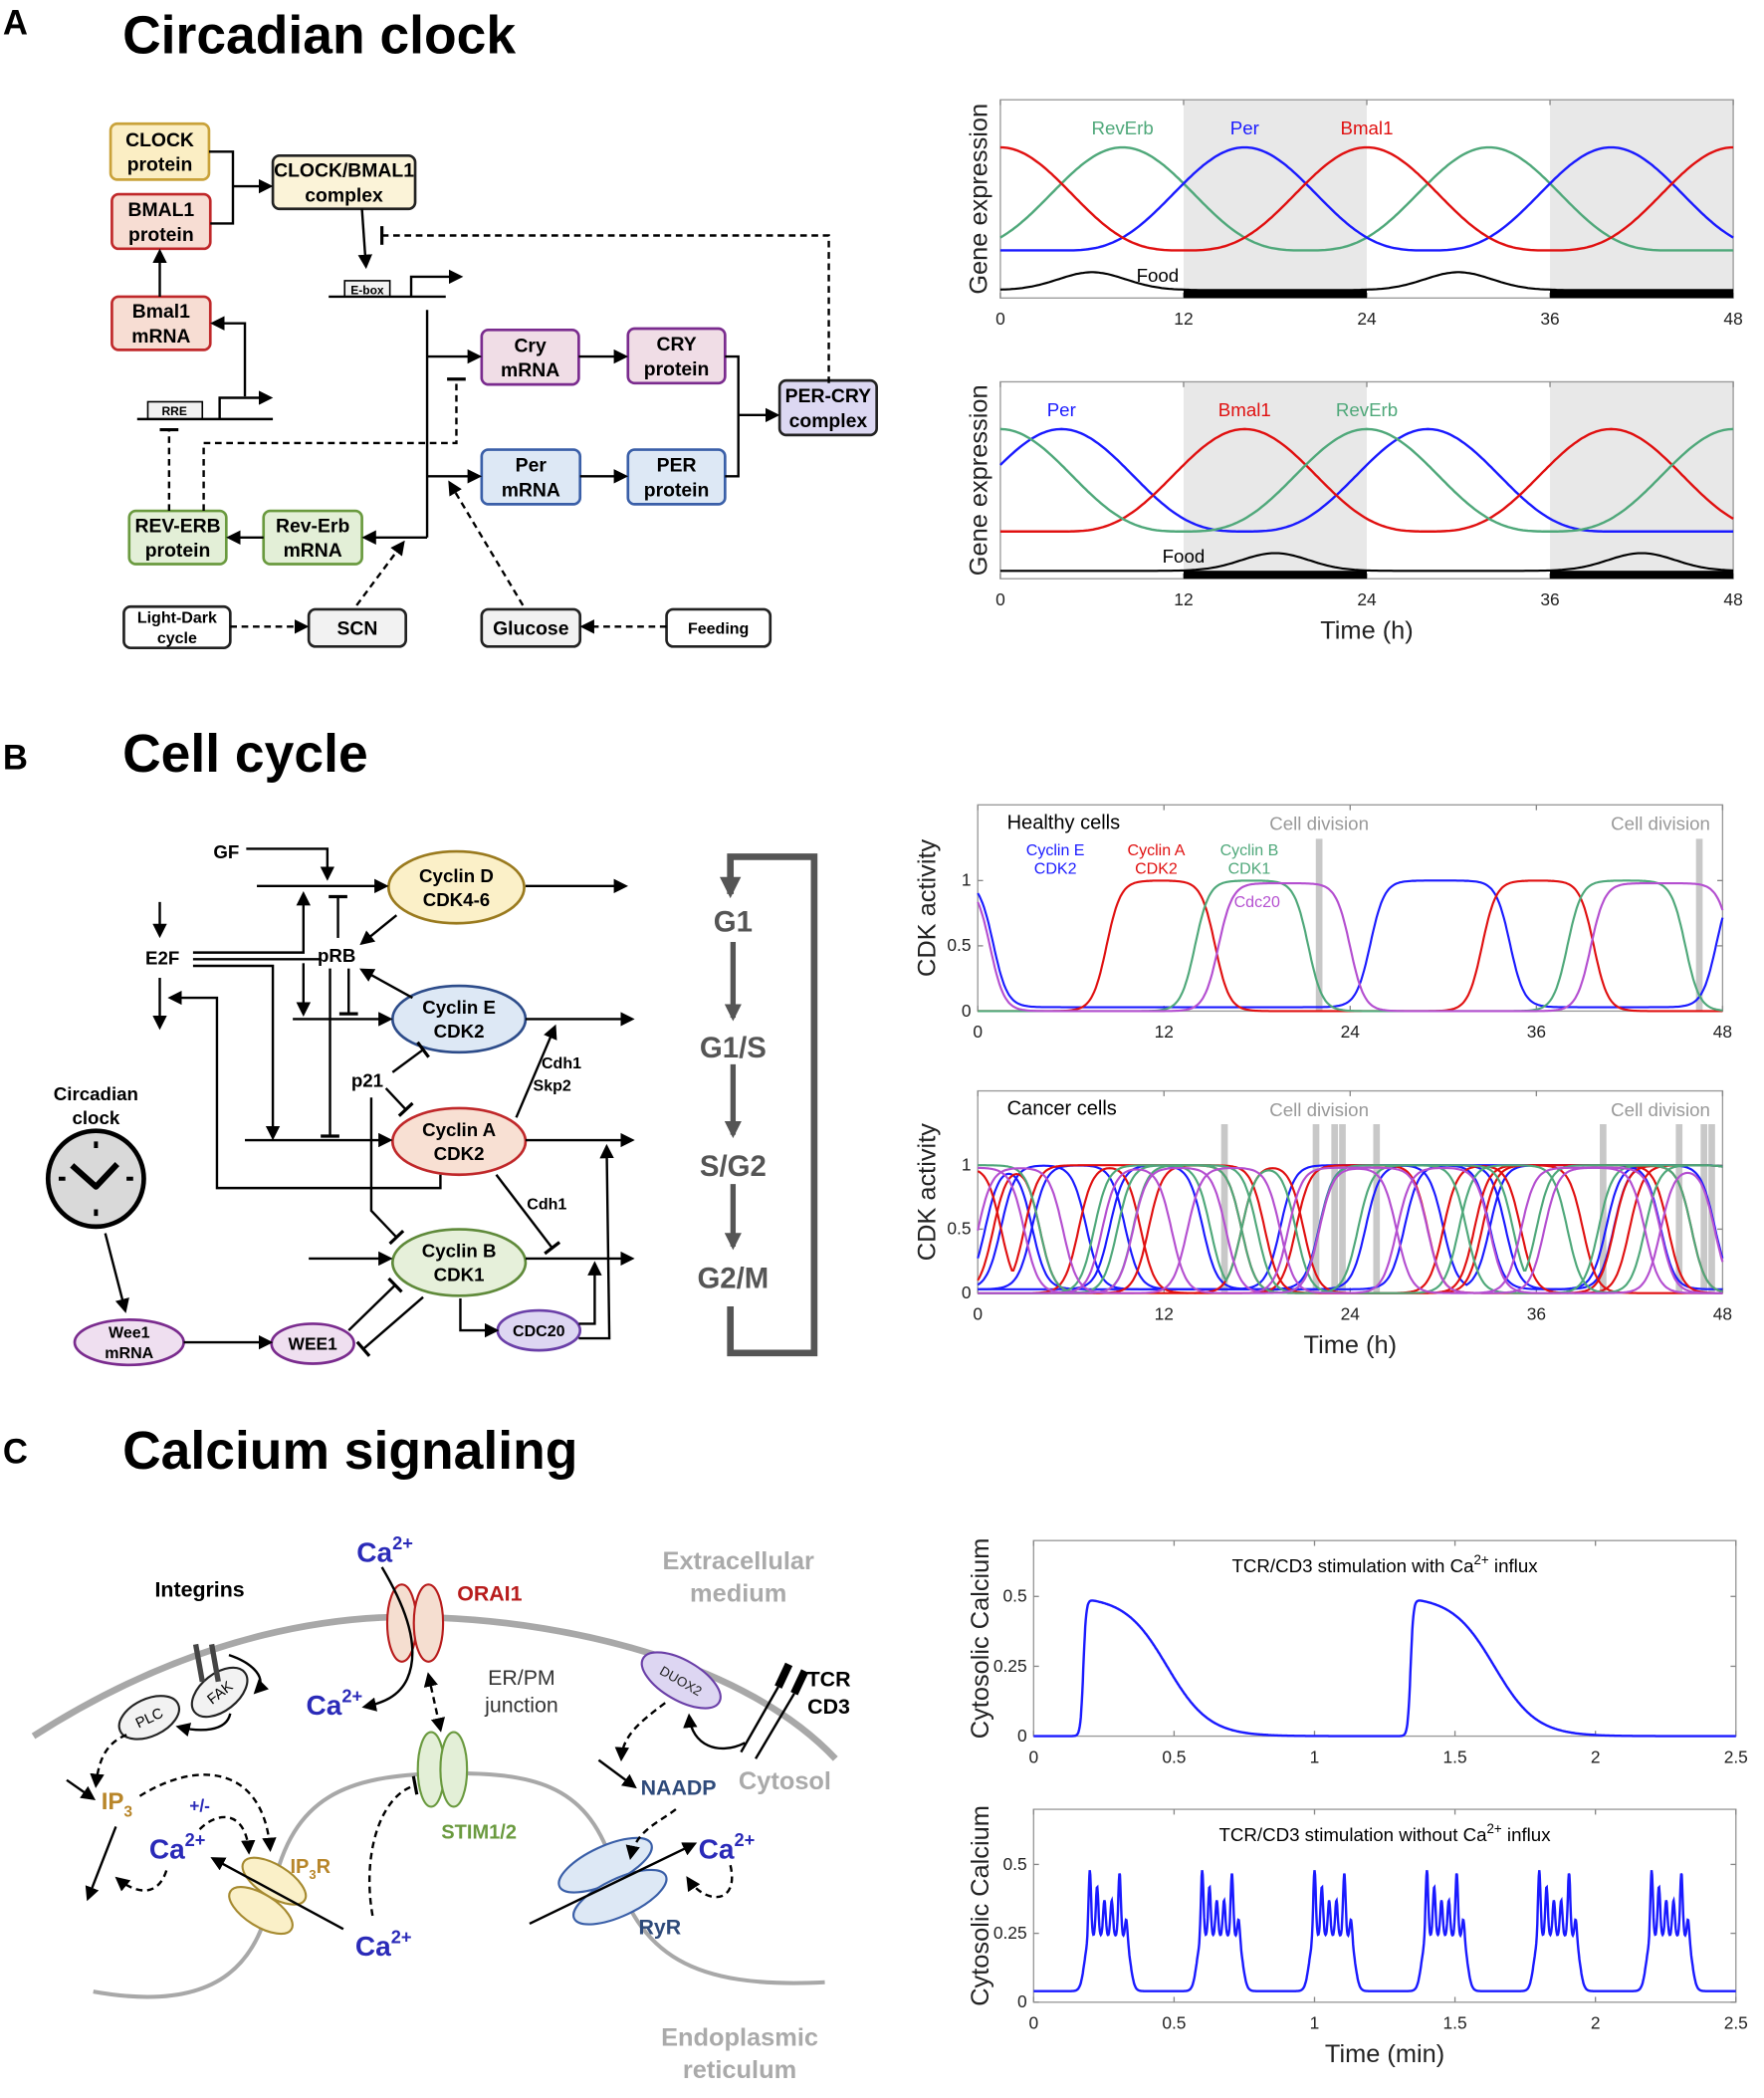 This screenshot has width=1764, height=2098. I want to click on ip3r-label-subscript: 3, so click(312, 1874).